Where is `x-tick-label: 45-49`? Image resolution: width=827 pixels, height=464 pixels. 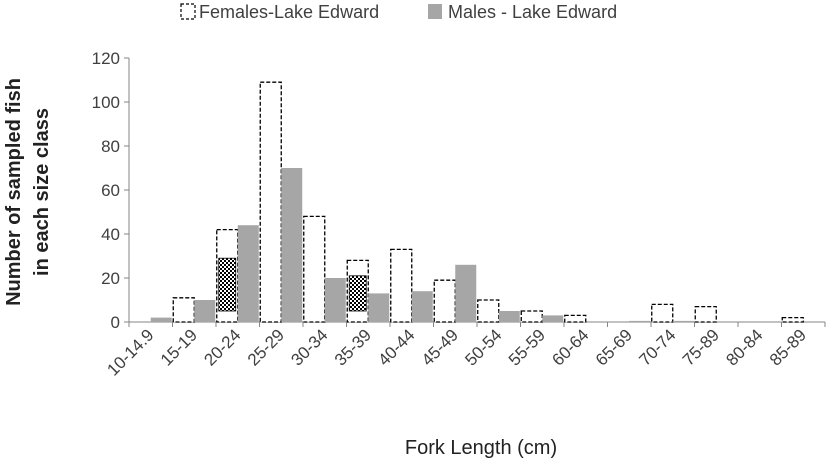 x-tick-label: 45-49 is located at coordinates (440, 347).